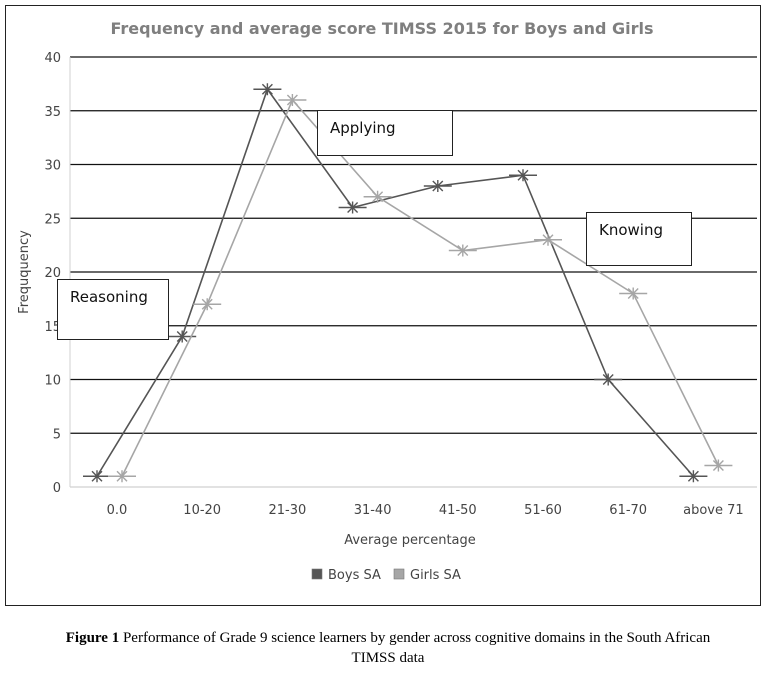 The height and width of the screenshot is (676, 776). I want to click on x-tick-label: 0.0, so click(117, 510).